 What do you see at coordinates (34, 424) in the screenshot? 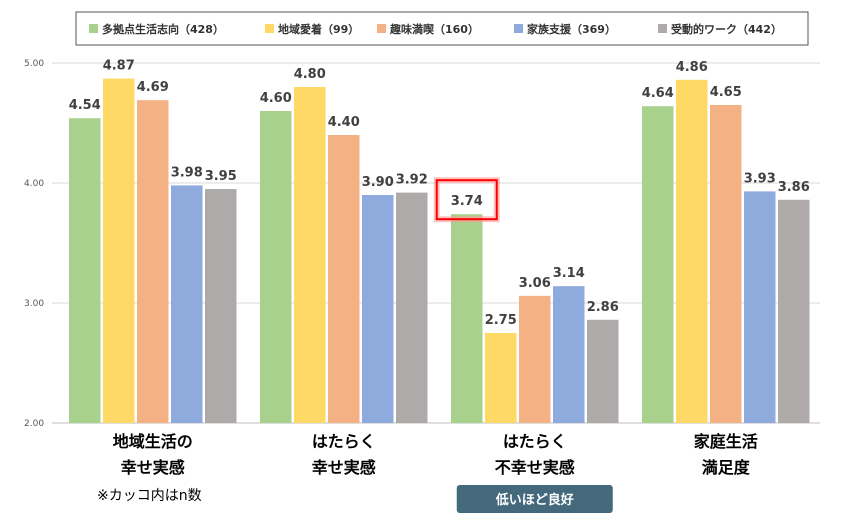
I see `y-tick-label: 2.00` at bounding box center [34, 424].